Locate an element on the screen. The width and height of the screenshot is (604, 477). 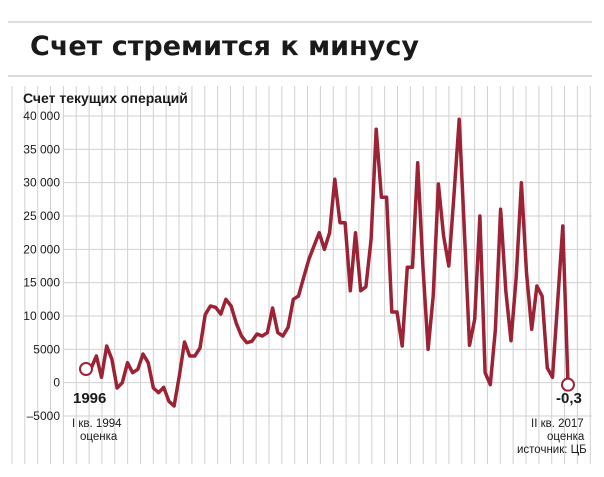
start-point-marker is located at coordinates (86, 369).